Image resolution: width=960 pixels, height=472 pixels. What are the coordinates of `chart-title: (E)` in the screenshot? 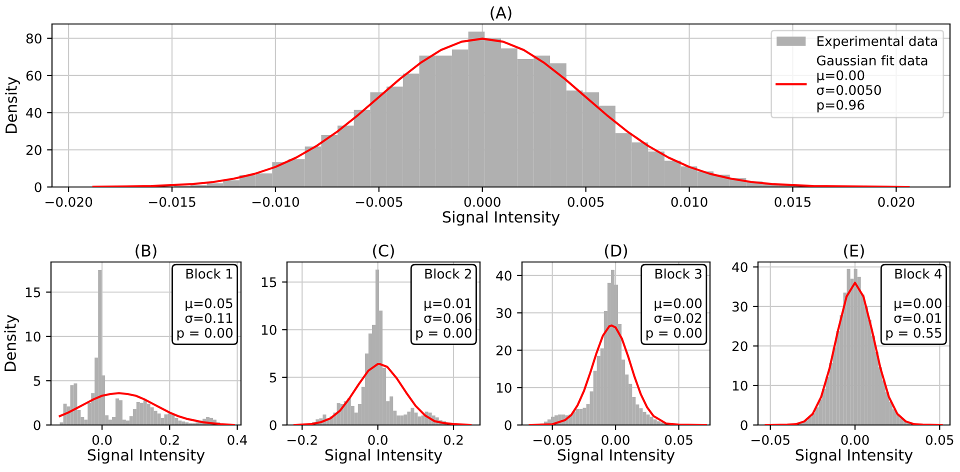 It's located at (854, 251).